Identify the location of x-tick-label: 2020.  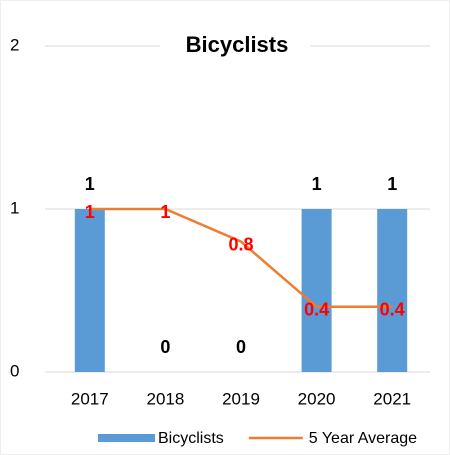
(317, 398).